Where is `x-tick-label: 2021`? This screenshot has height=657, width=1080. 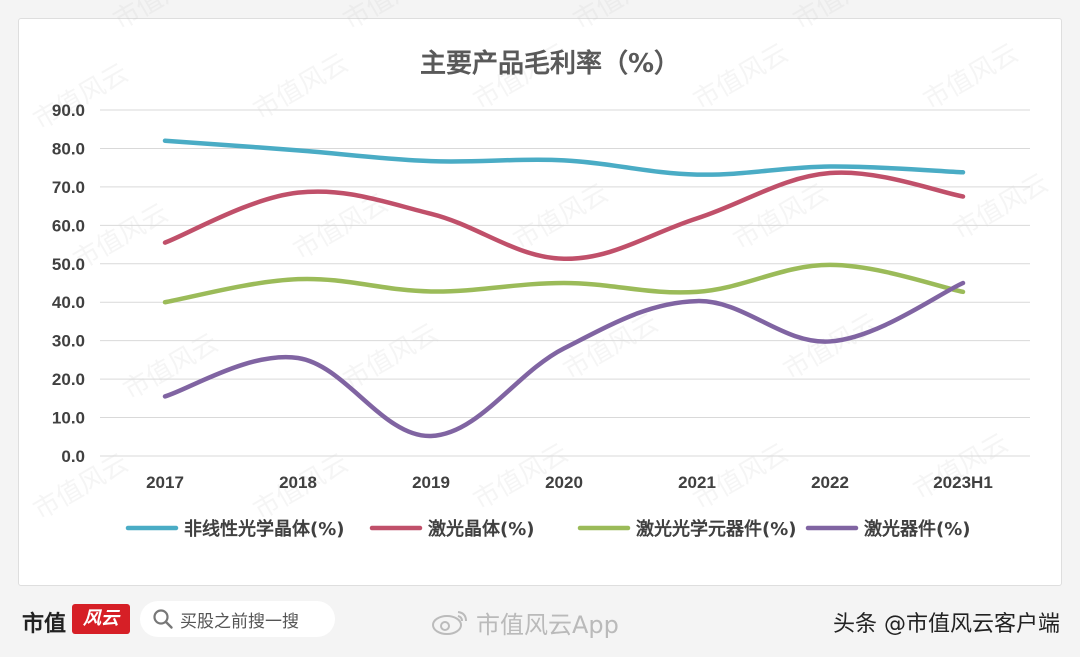 x-tick-label: 2021 is located at coordinates (697, 482).